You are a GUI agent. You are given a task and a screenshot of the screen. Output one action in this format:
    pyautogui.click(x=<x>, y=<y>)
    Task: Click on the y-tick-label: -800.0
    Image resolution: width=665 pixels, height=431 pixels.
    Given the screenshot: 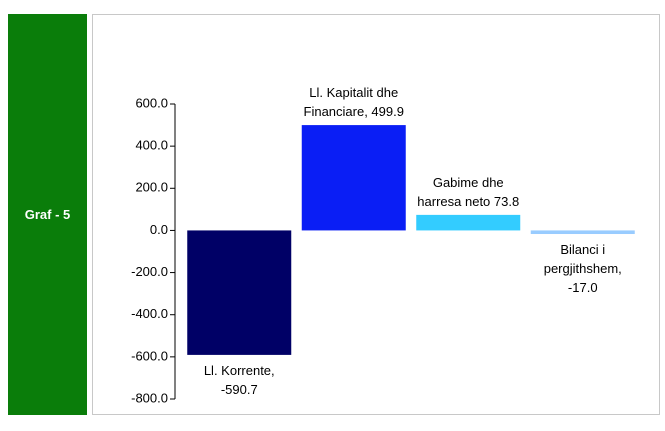 What is the action you would take?
    pyautogui.click(x=149, y=397)
    